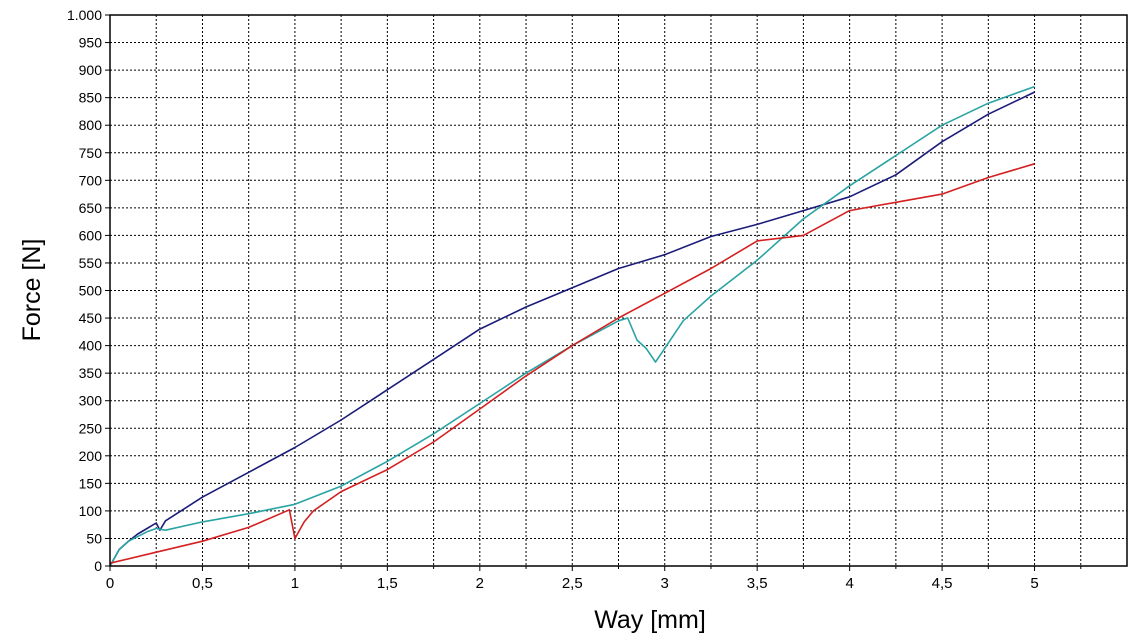 The width and height of the screenshot is (1129, 644). I want to click on y-tick-label: 100, so click(91, 511).